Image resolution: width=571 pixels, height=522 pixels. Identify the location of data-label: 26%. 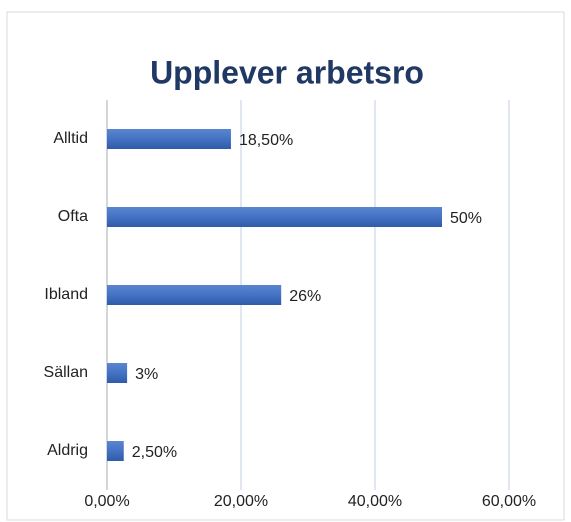
(305, 296).